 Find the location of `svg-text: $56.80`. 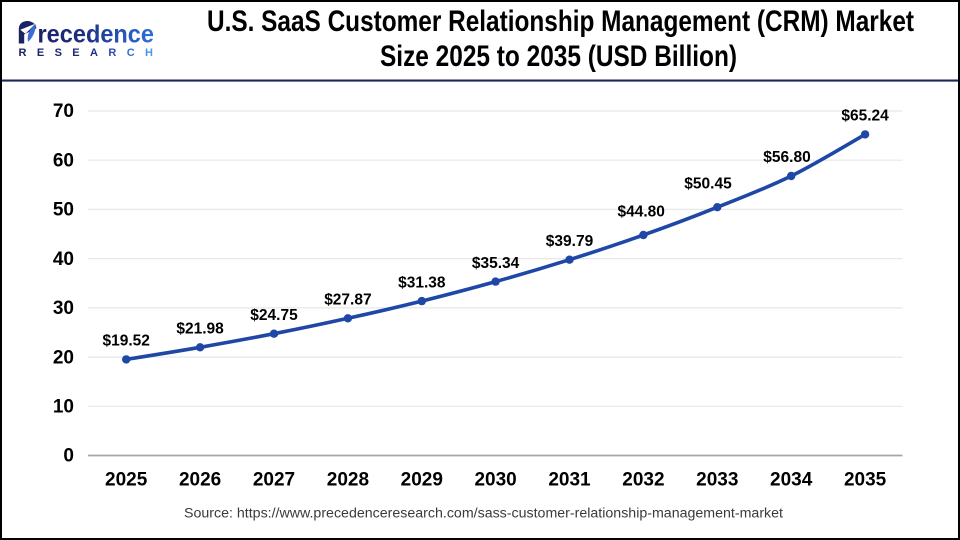

svg-text: $56.80 is located at coordinates (786, 157).